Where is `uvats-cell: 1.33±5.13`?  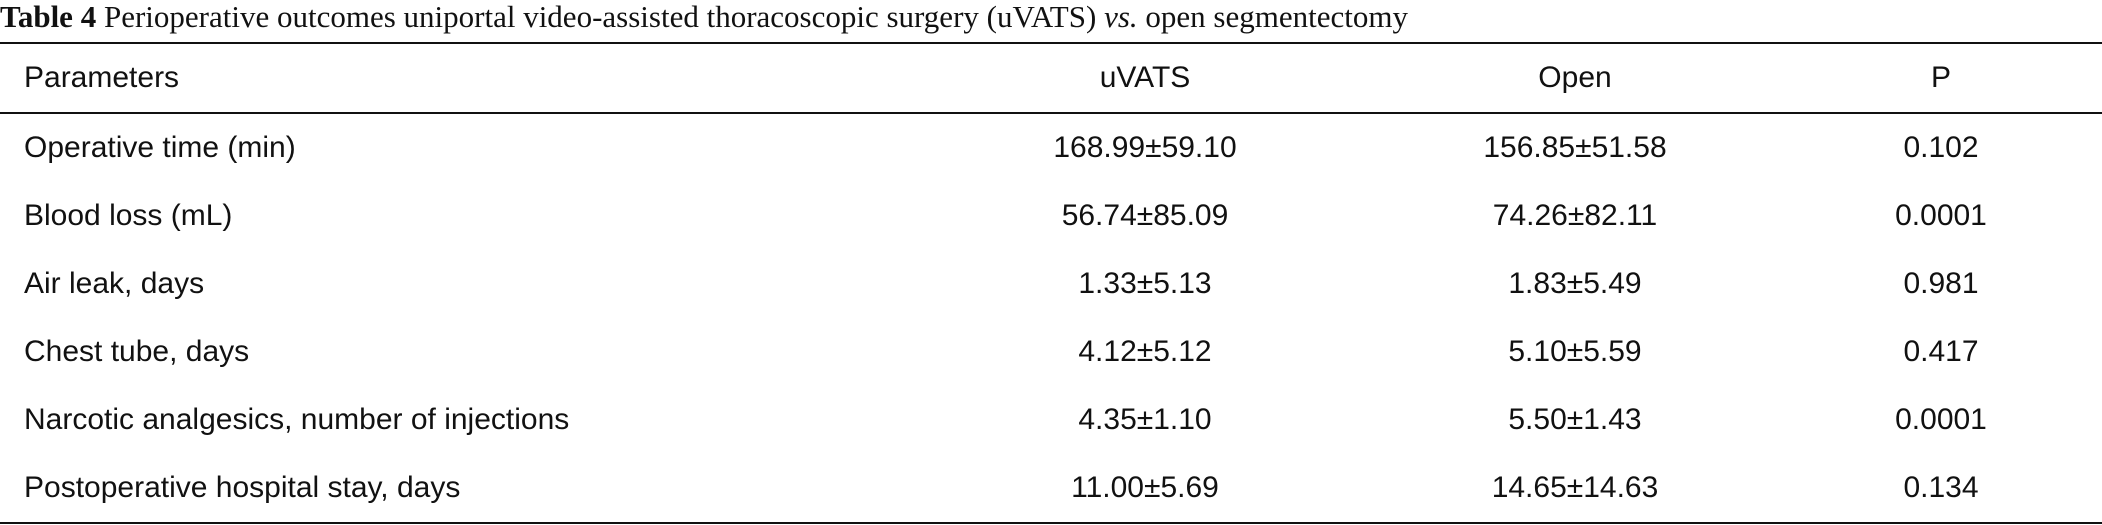 uvats-cell: 1.33±5.13 is located at coordinates (1145, 283).